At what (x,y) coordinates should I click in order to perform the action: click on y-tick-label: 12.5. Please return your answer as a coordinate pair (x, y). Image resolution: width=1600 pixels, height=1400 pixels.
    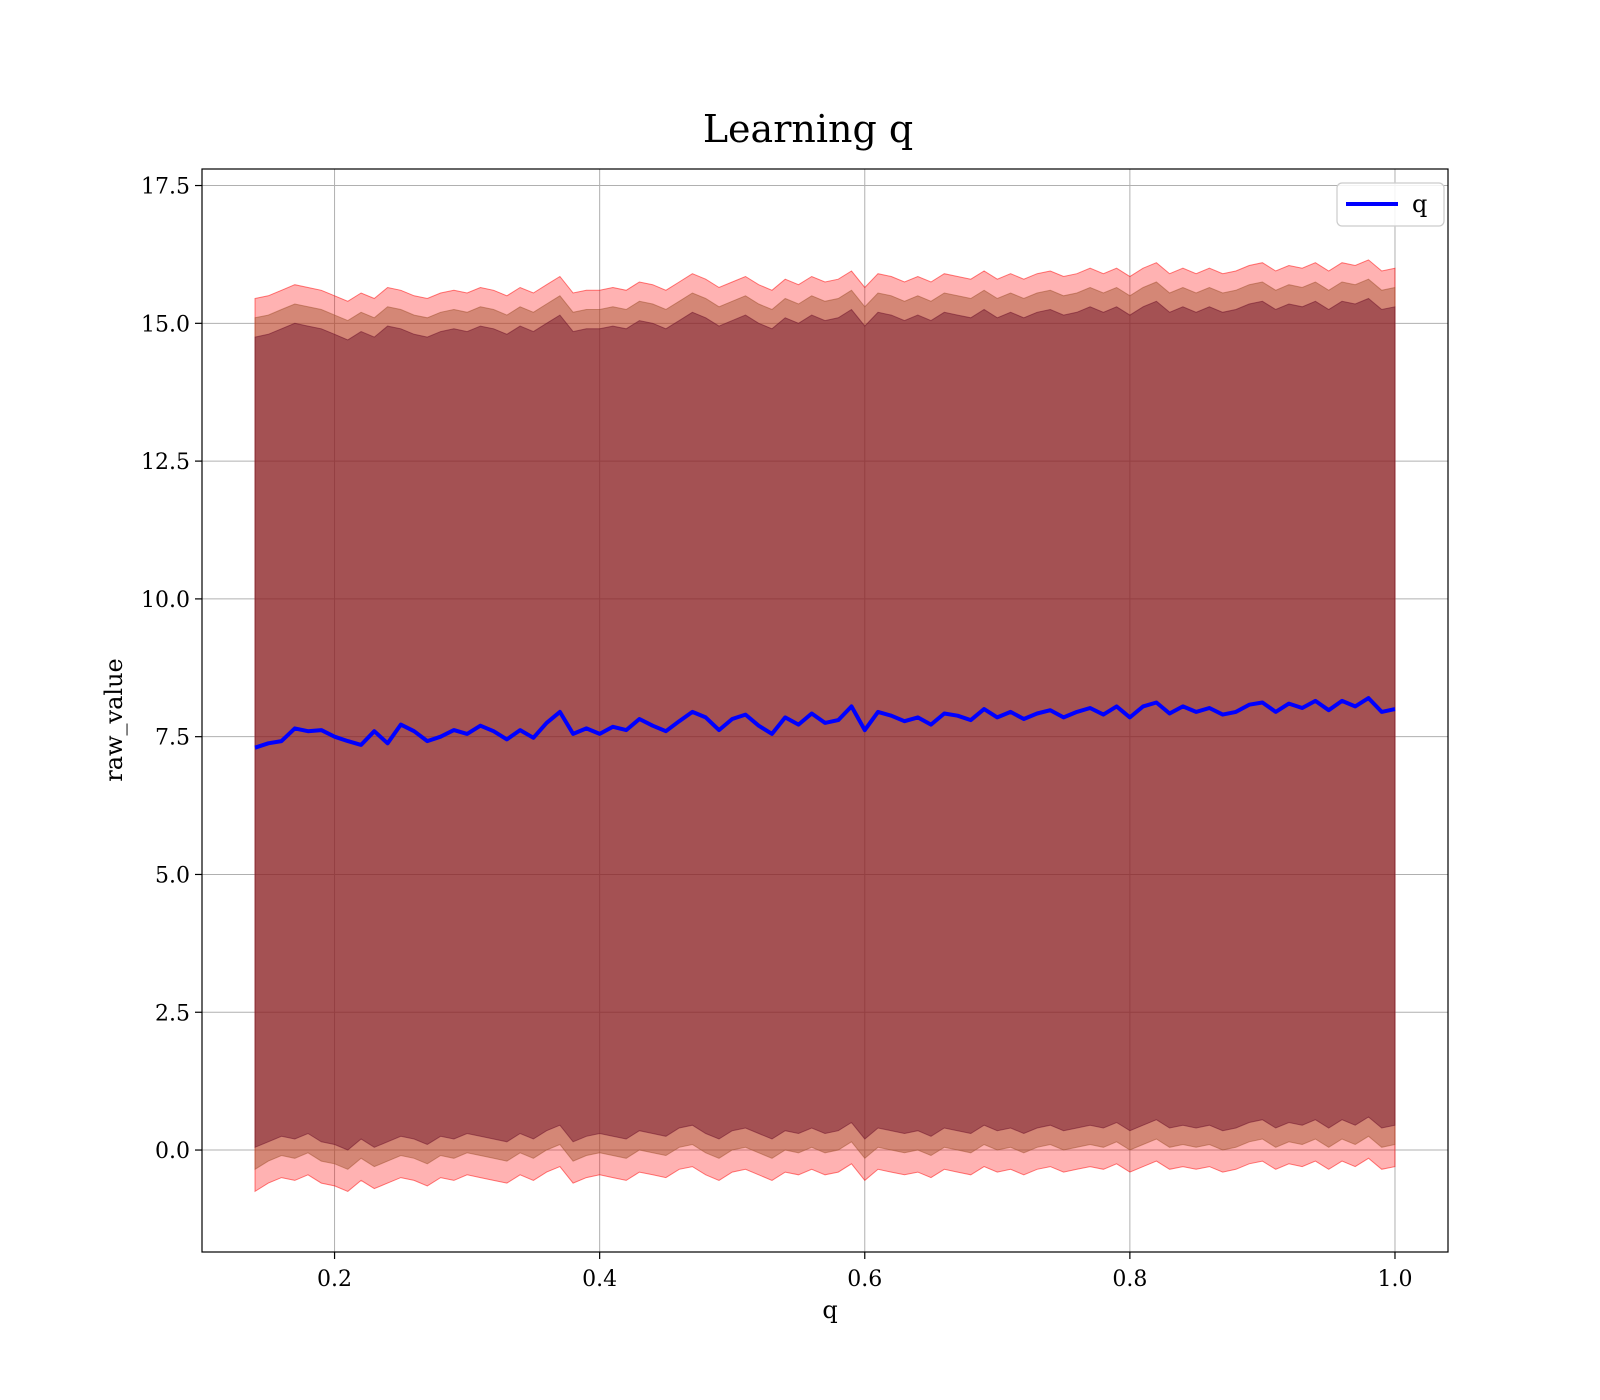
    Looking at the image, I should click on (165, 462).